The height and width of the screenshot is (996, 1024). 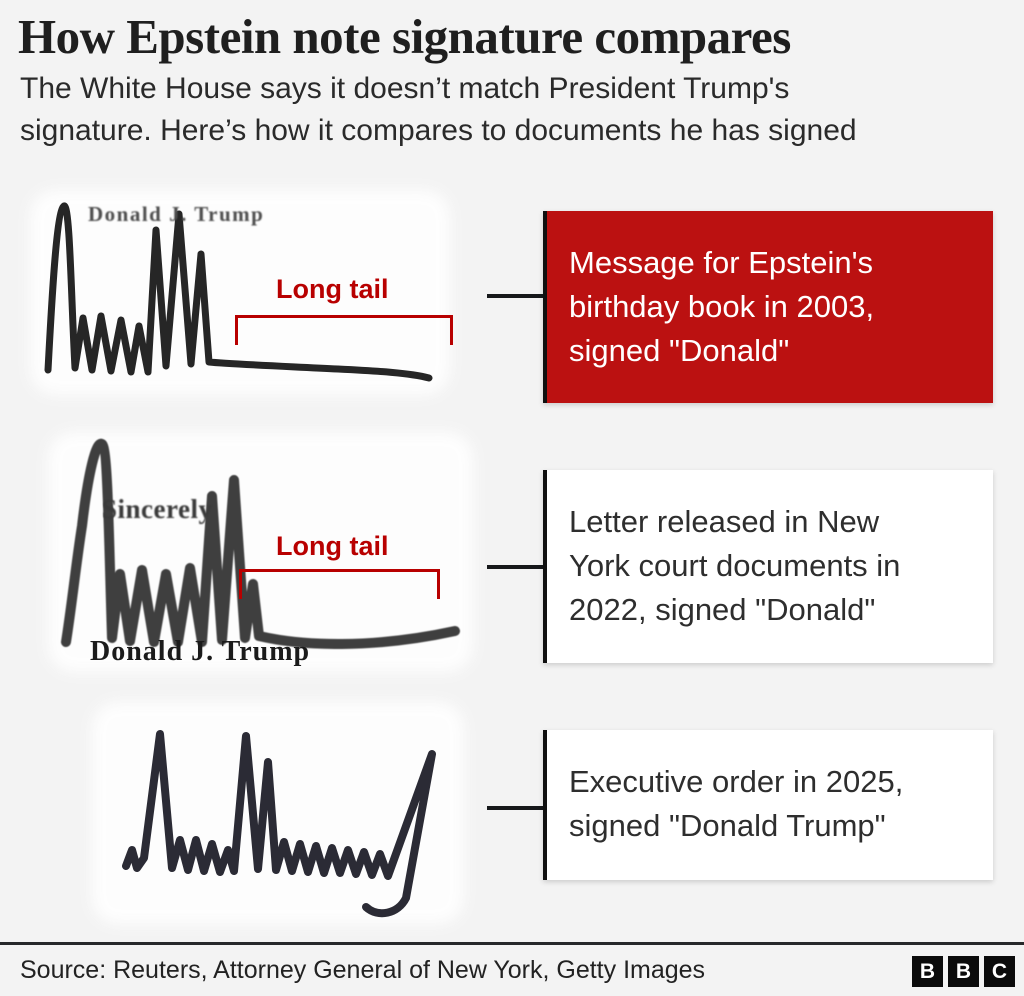 I want to click on note-line: birthday book in 2003,, so click(x=722, y=306).